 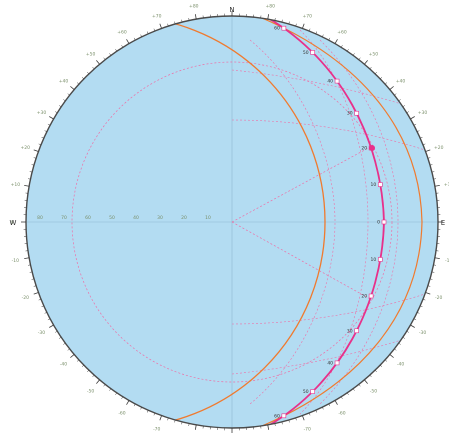 What do you see at coordinates (112, 218) in the screenshot?
I see `equator-label: 50` at bounding box center [112, 218].